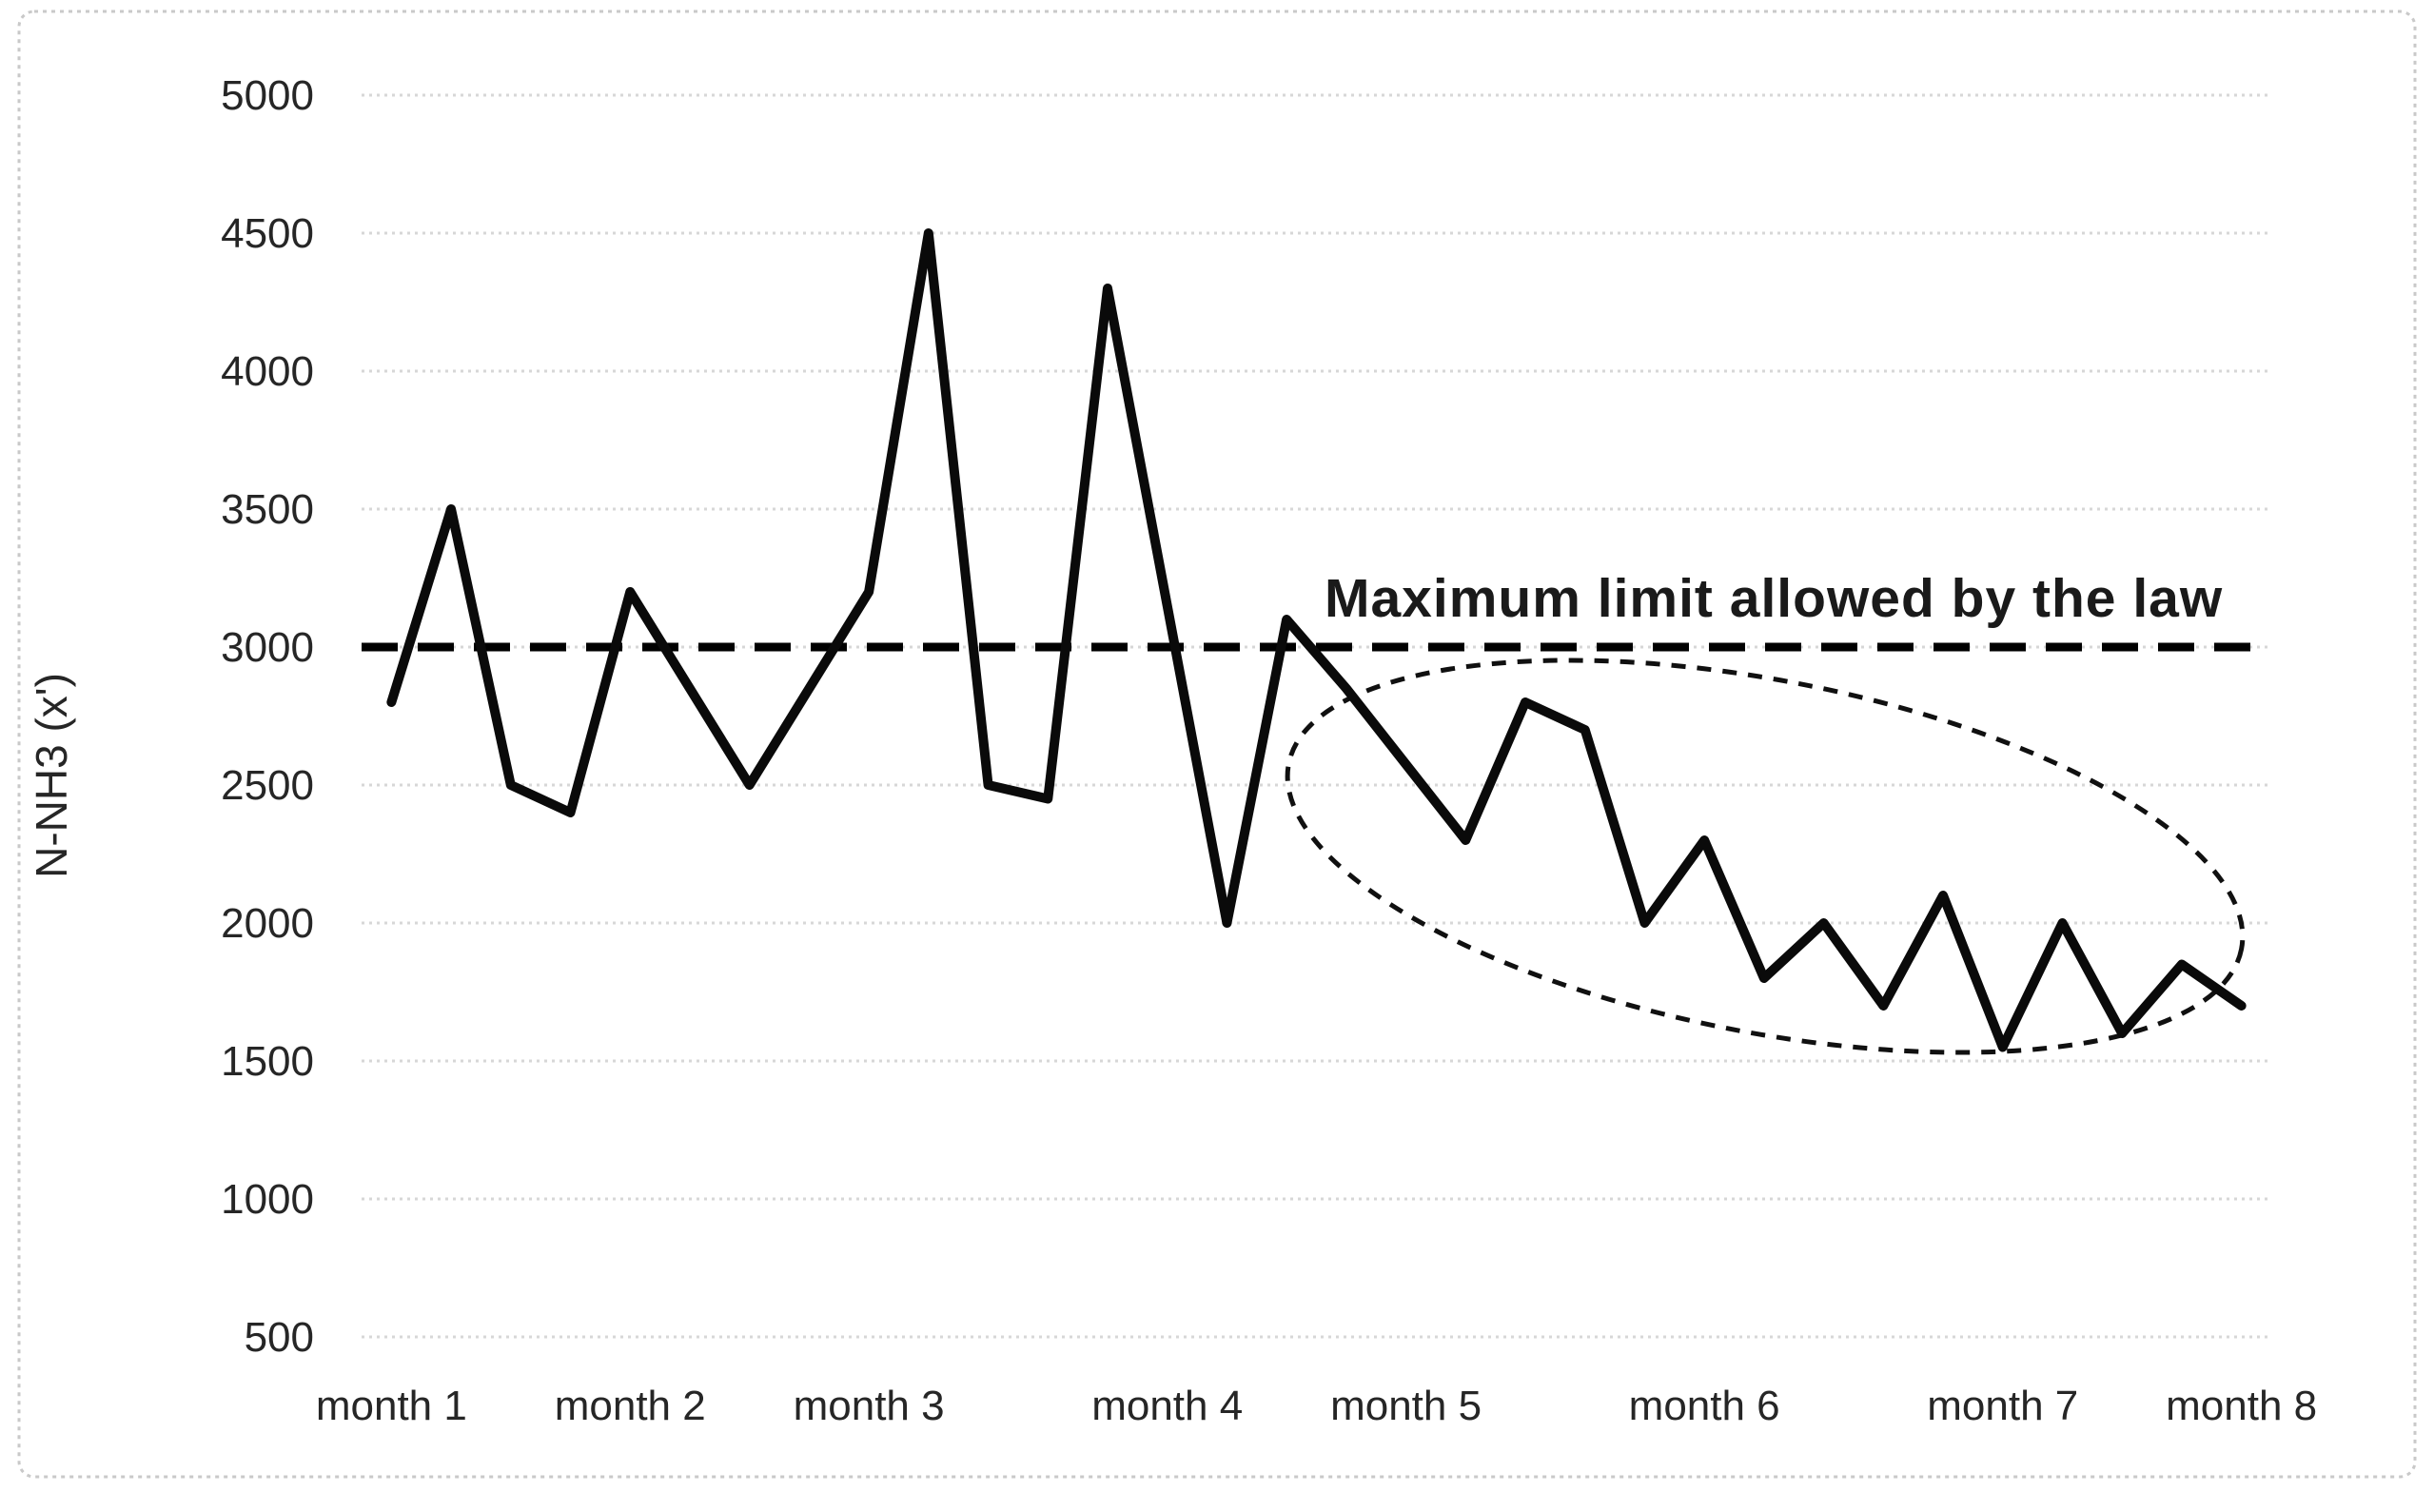 The height and width of the screenshot is (1512, 2434). What do you see at coordinates (267, 785) in the screenshot?
I see `y-tick-label: 2500` at bounding box center [267, 785].